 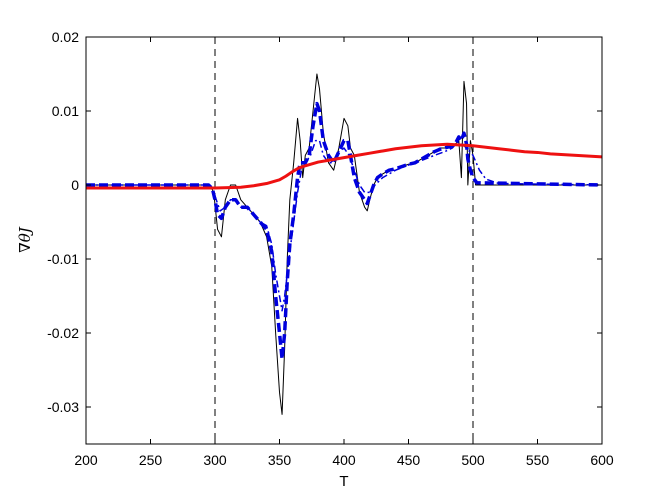 I want to click on y-tick-label: 0.01, so click(x=65, y=111).